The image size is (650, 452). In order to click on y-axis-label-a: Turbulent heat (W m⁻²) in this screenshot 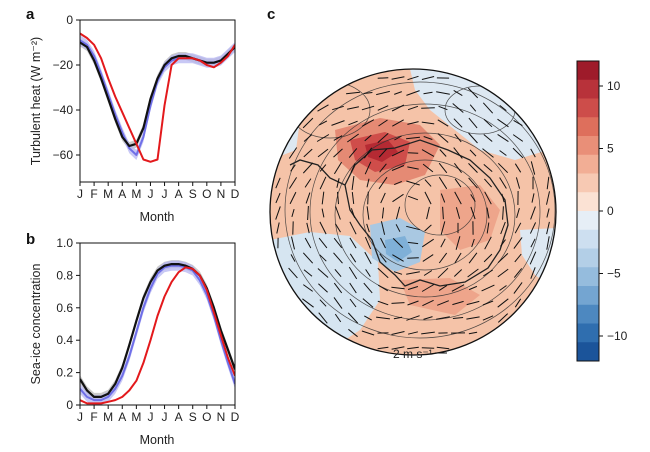, I will do `click(36, 101)`.